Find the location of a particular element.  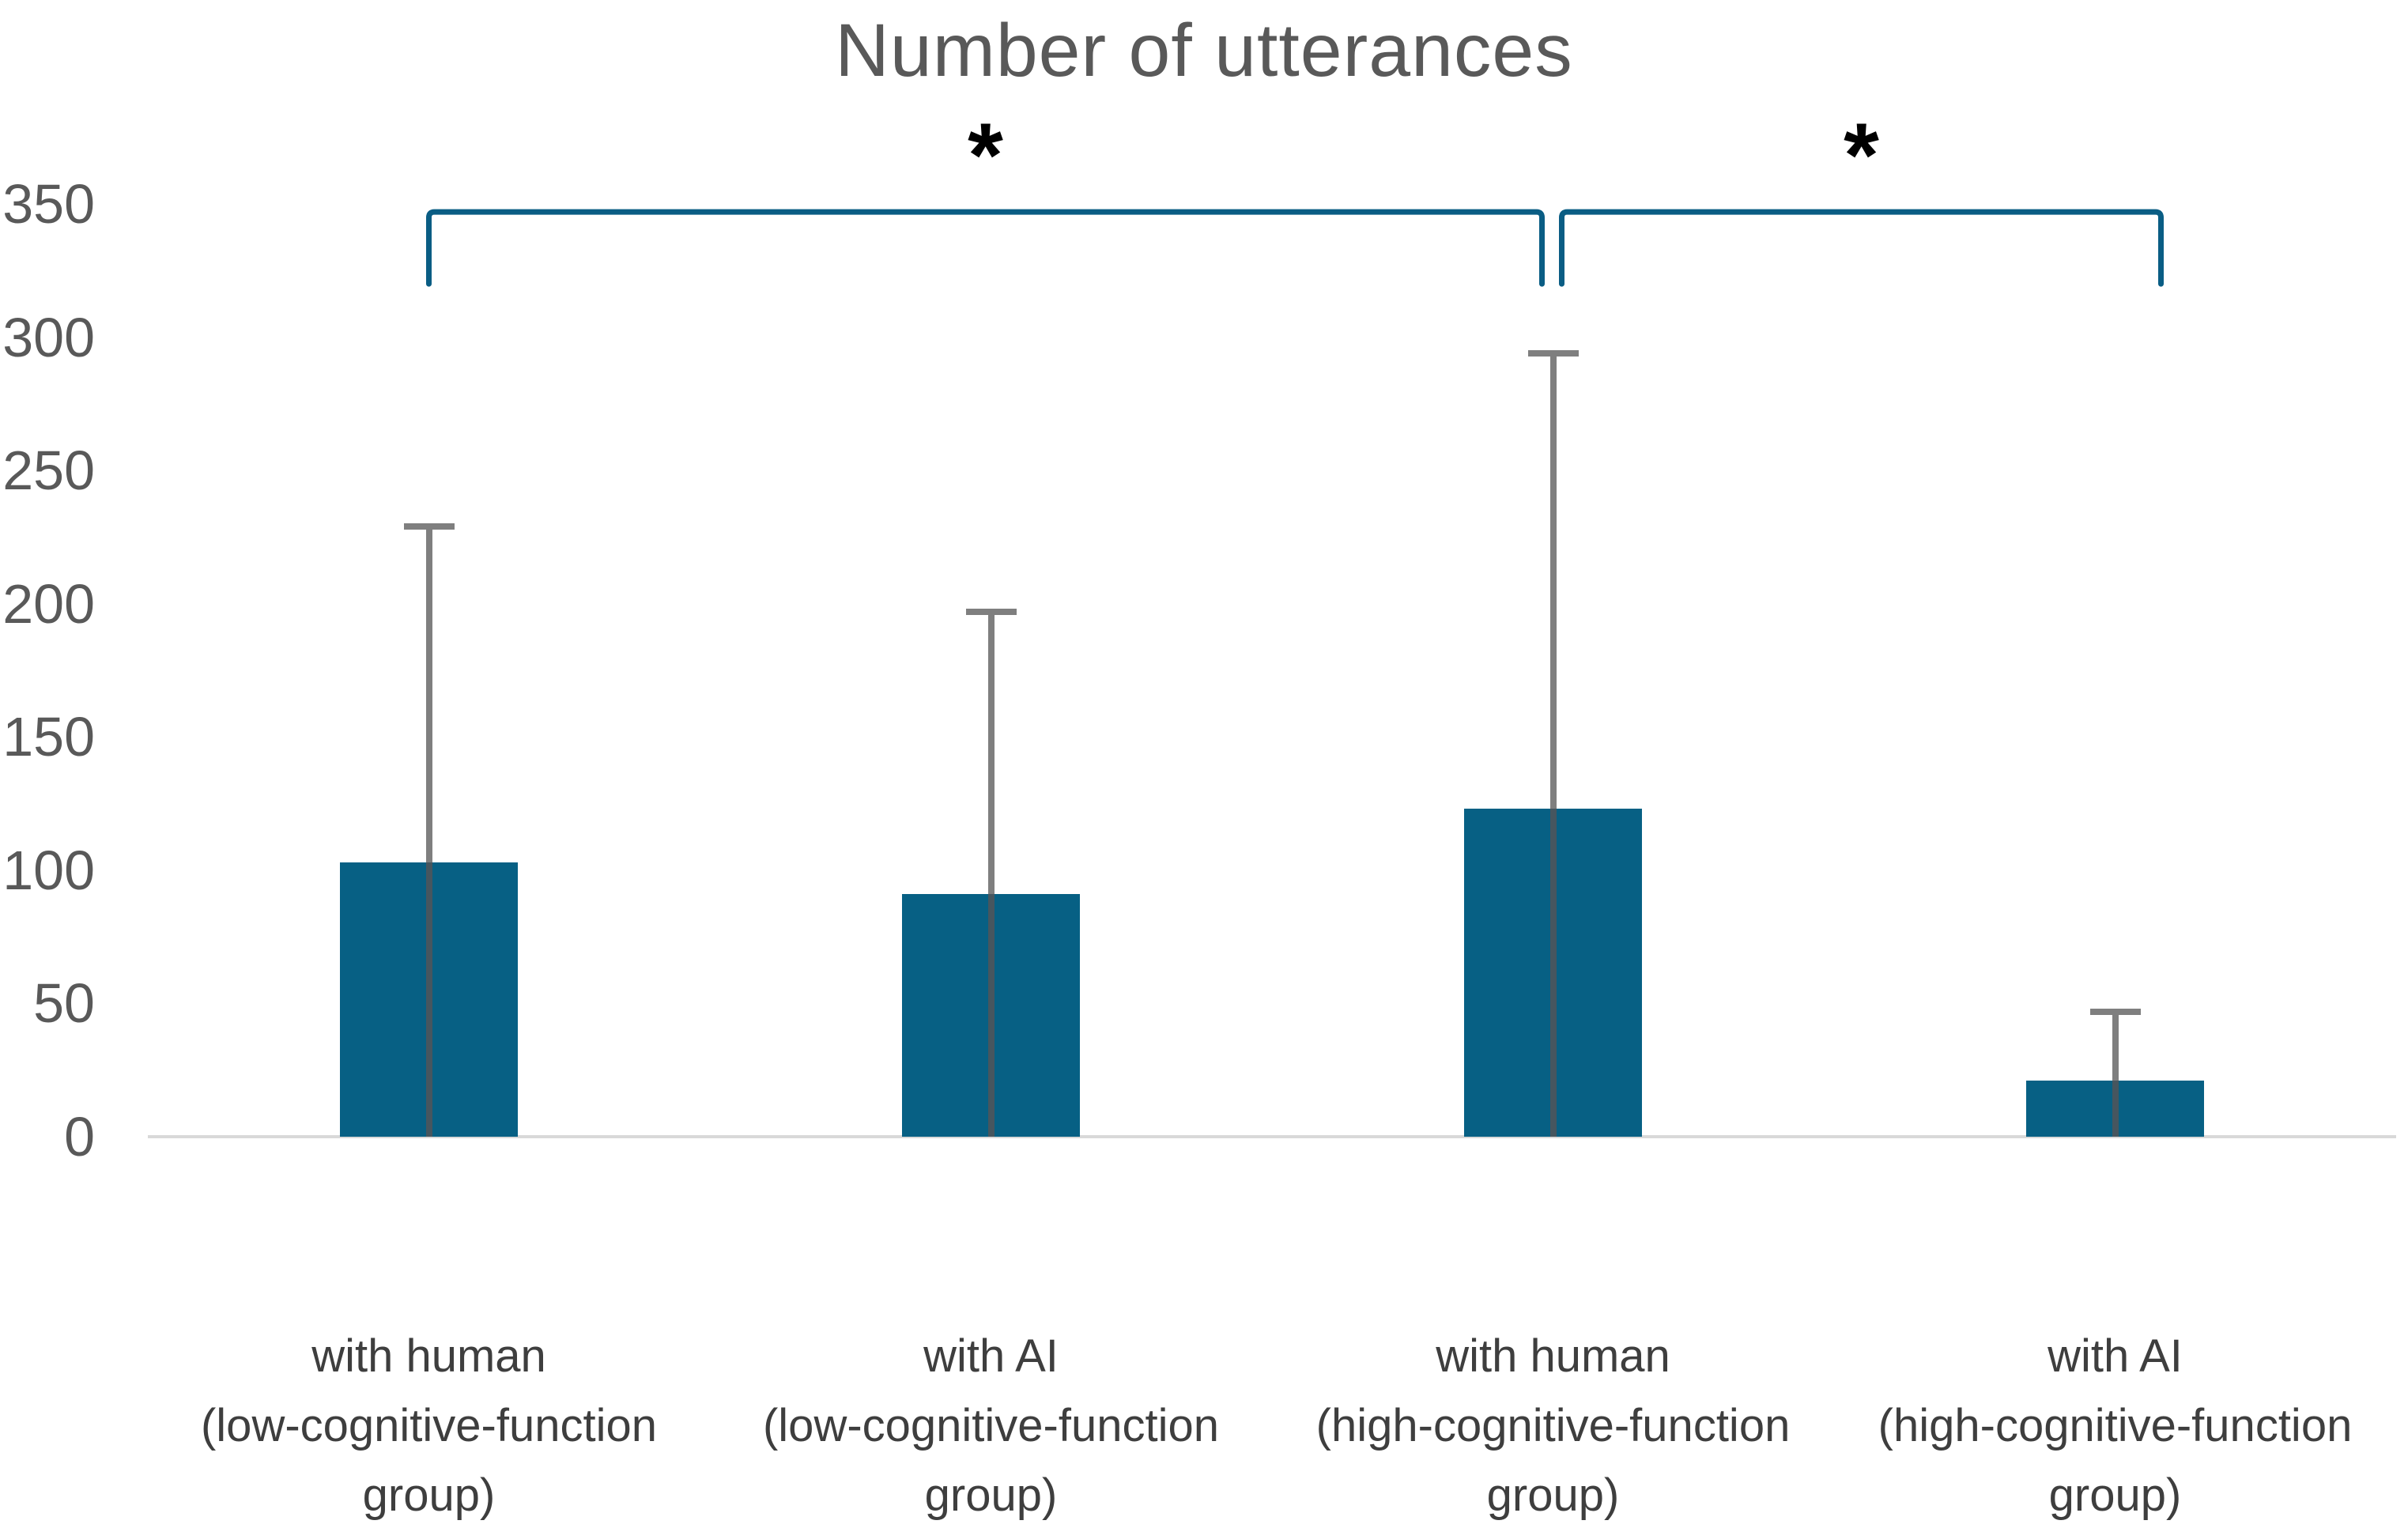

x-axis-category-label: with AI (high-cognitive-function group) is located at coordinates (2115, 1425).